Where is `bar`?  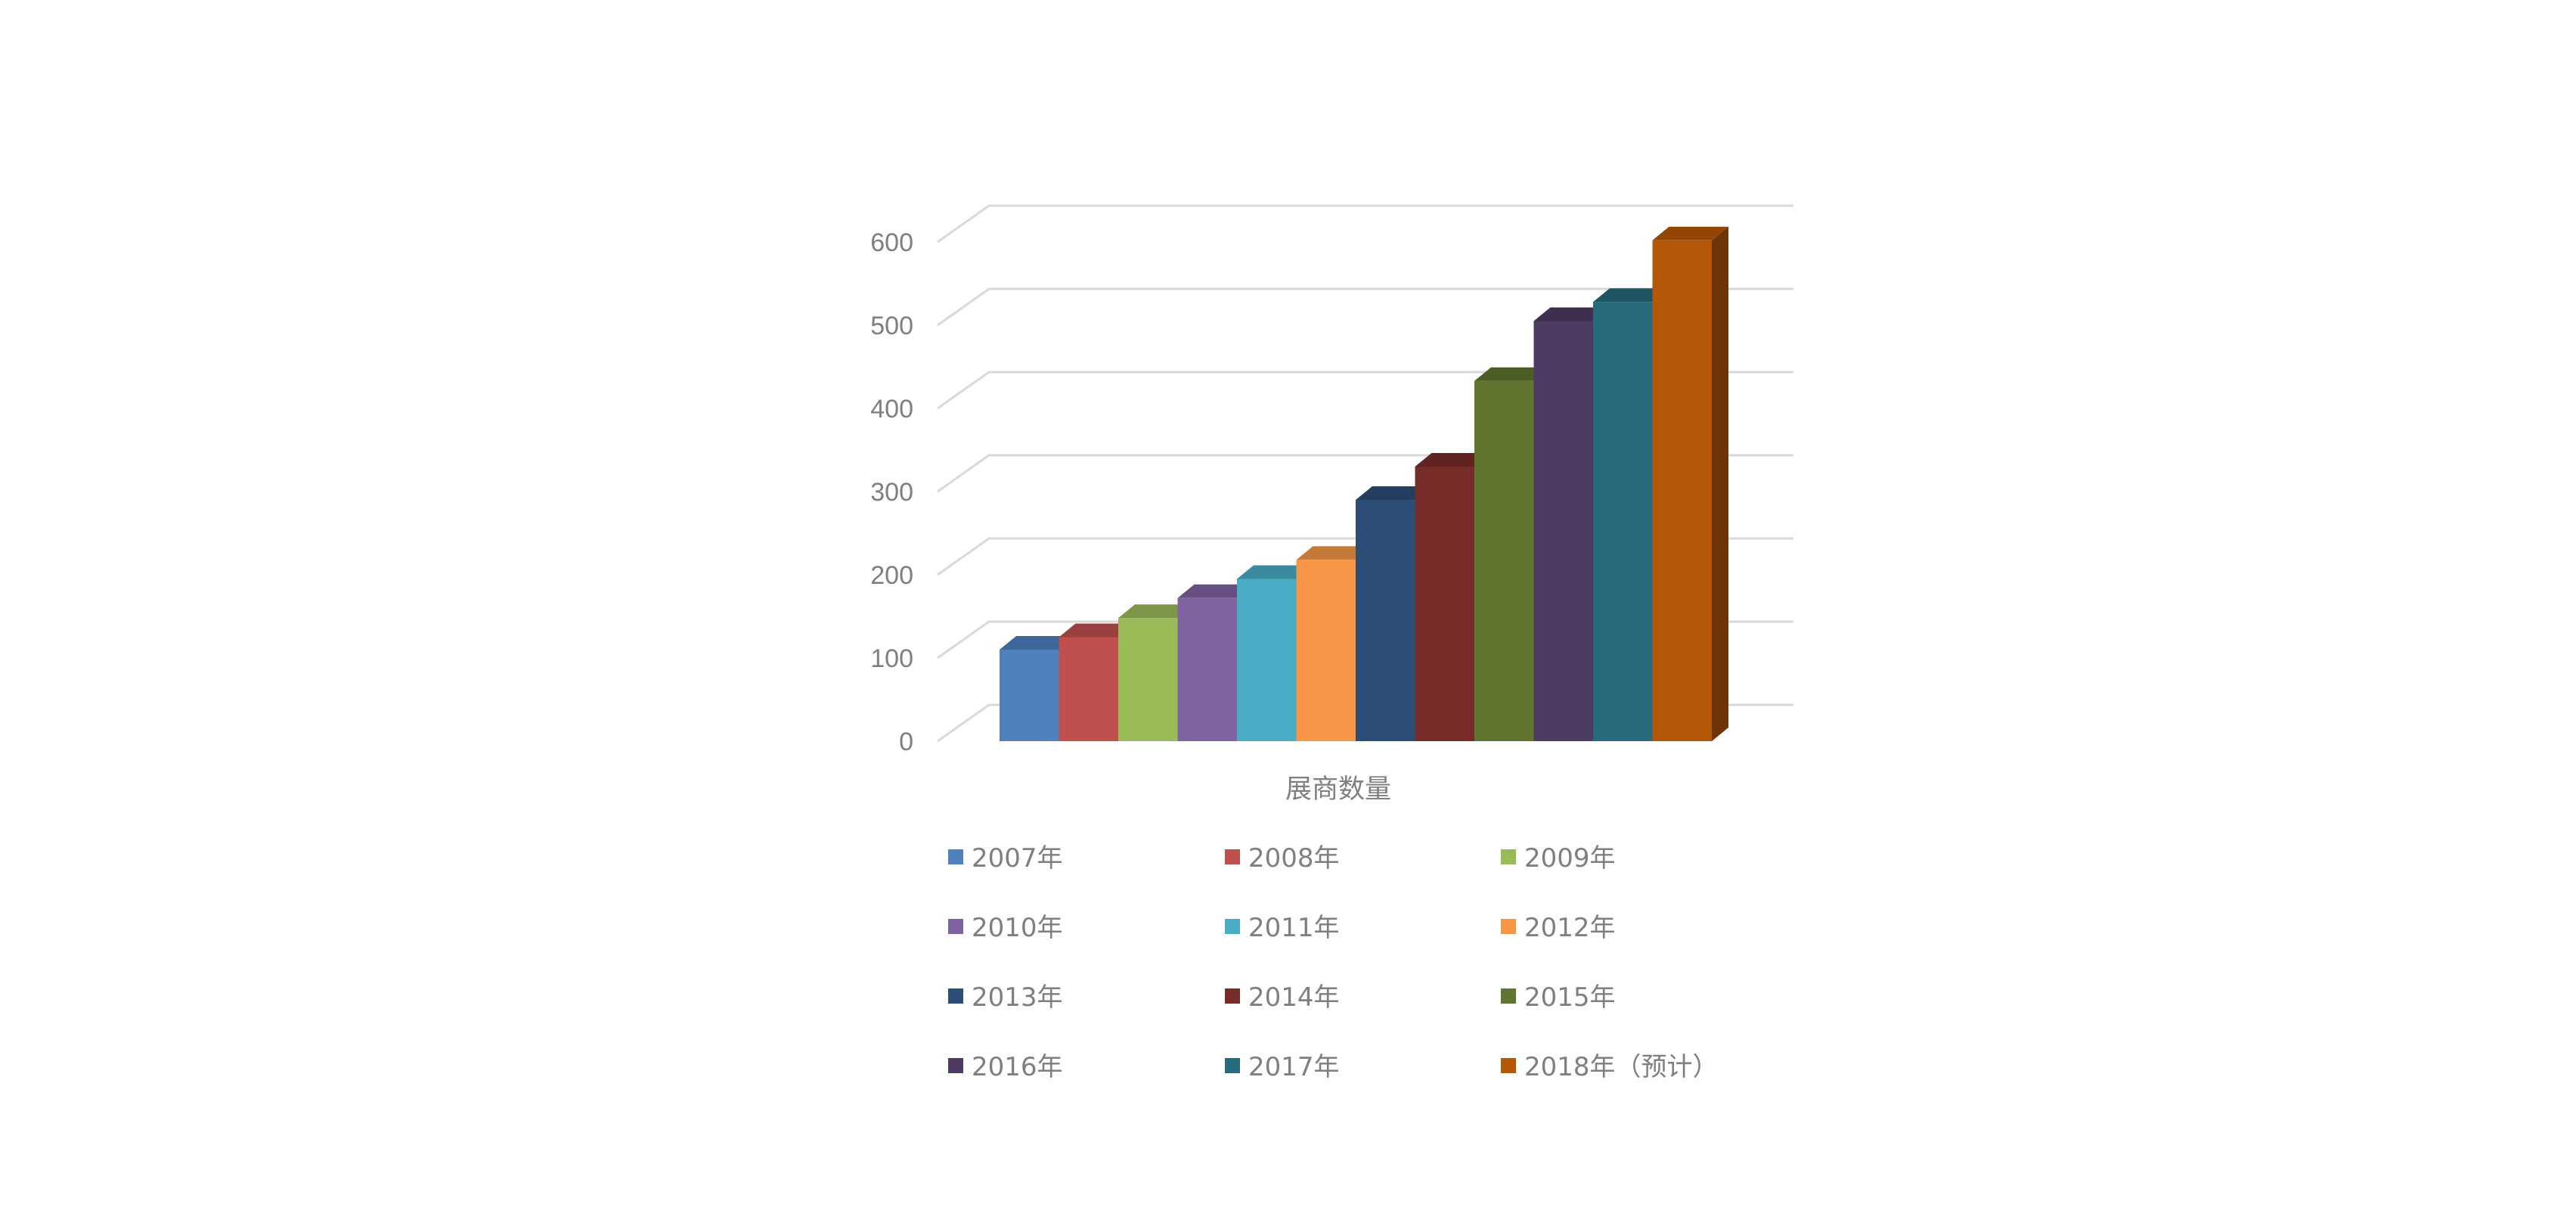 bar is located at coordinates (1690, 483).